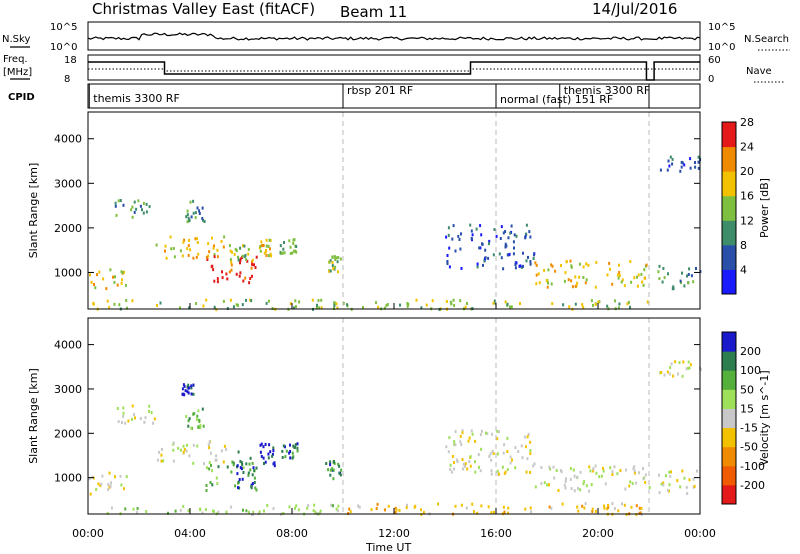  I want to click on x-tick-label: 08:00, so click(292, 533).